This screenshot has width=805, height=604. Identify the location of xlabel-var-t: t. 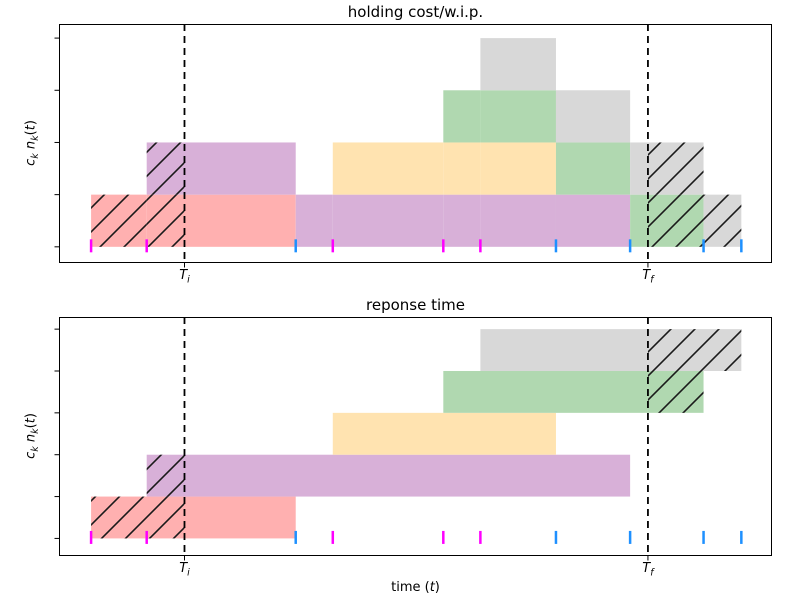
(432, 587).